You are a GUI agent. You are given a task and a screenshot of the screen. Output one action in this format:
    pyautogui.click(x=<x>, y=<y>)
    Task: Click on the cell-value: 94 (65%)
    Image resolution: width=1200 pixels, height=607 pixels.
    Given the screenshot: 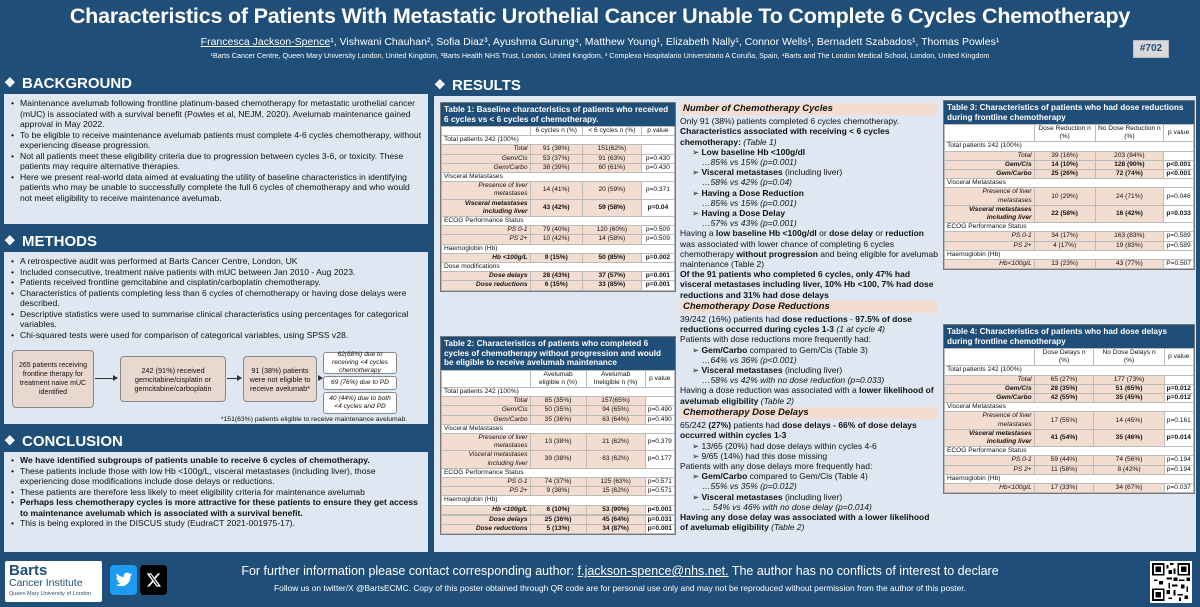 What is the action you would take?
    pyautogui.click(x=615, y=410)
    